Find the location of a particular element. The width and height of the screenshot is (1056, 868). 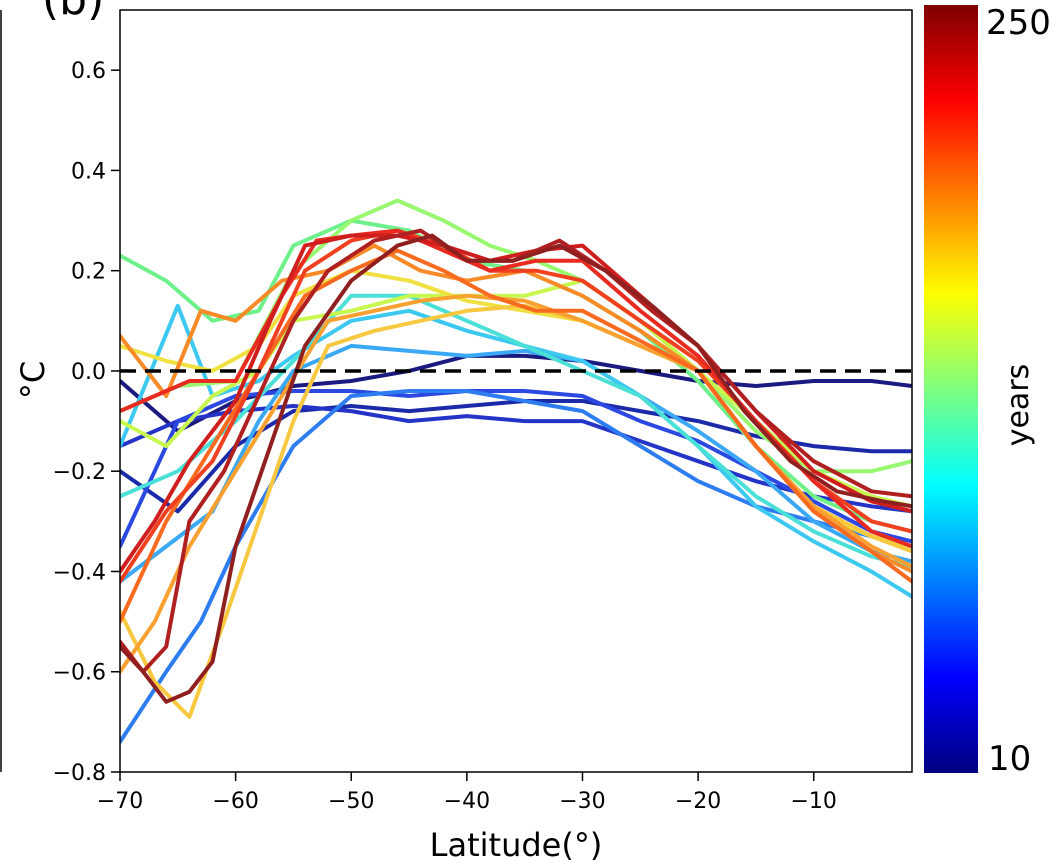

y-tick-label: 0.0 is located at coordinates (88, 372).